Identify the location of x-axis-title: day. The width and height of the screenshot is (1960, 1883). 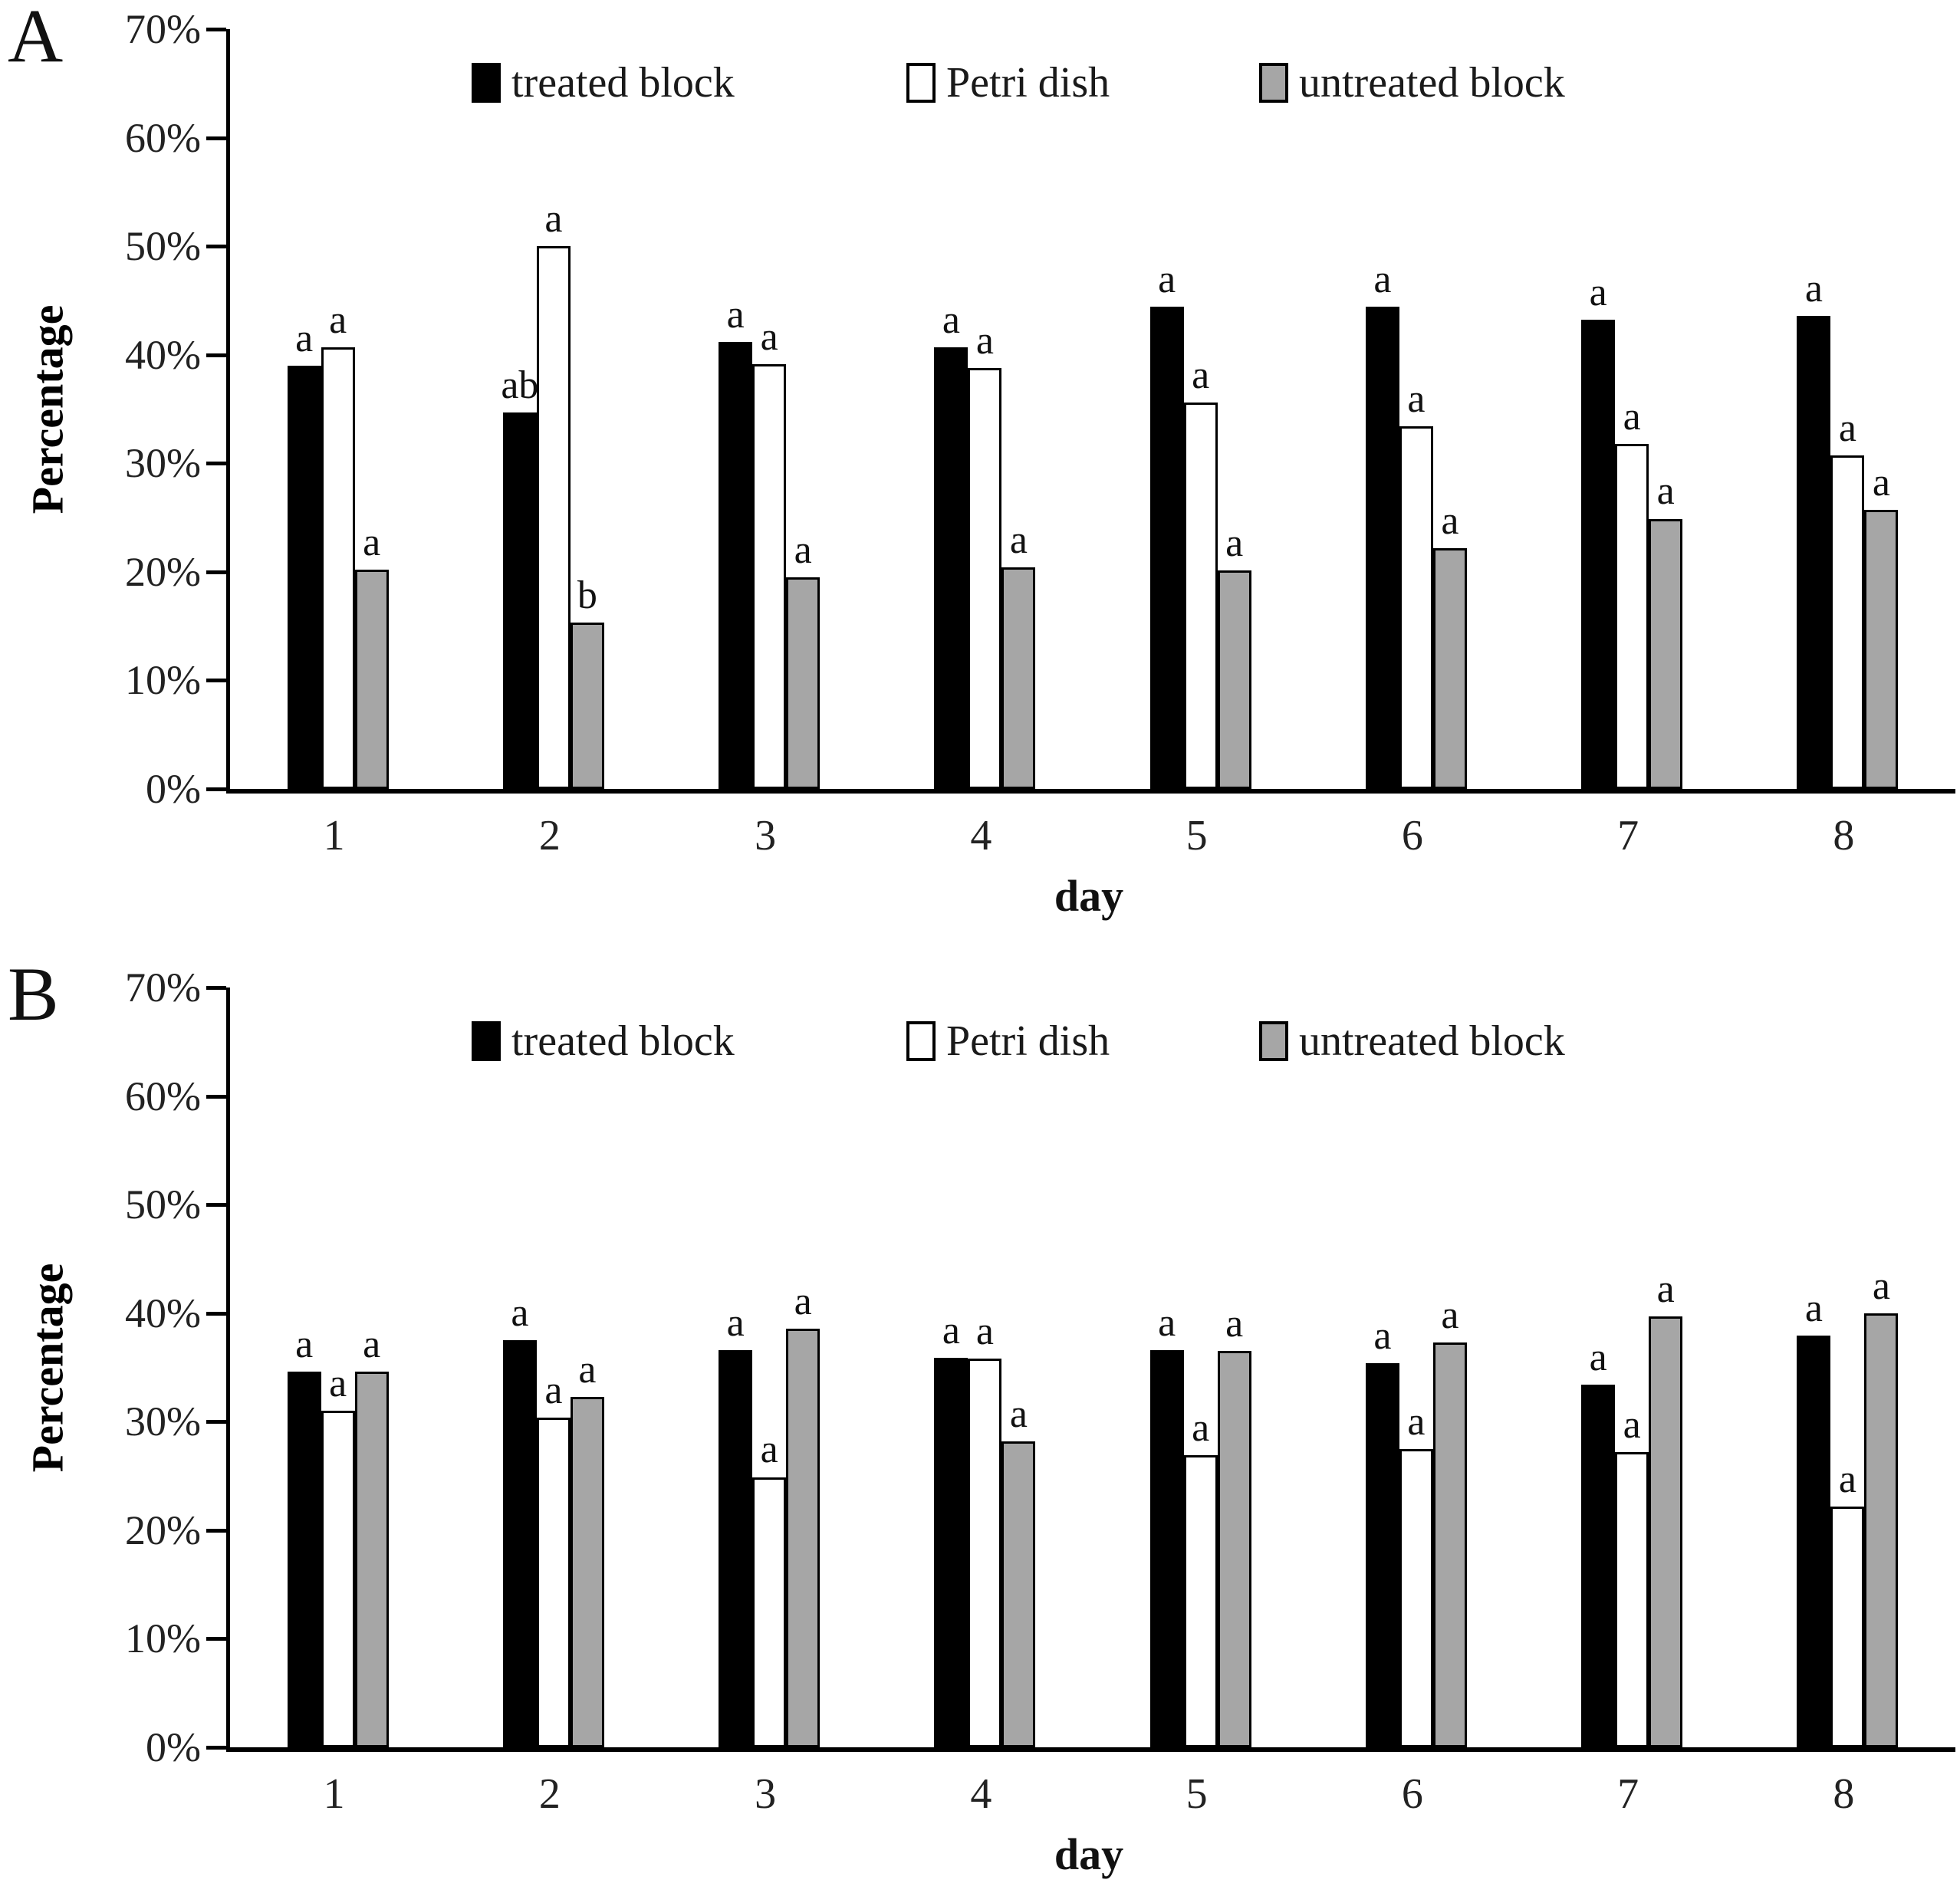
(1089, 1854).